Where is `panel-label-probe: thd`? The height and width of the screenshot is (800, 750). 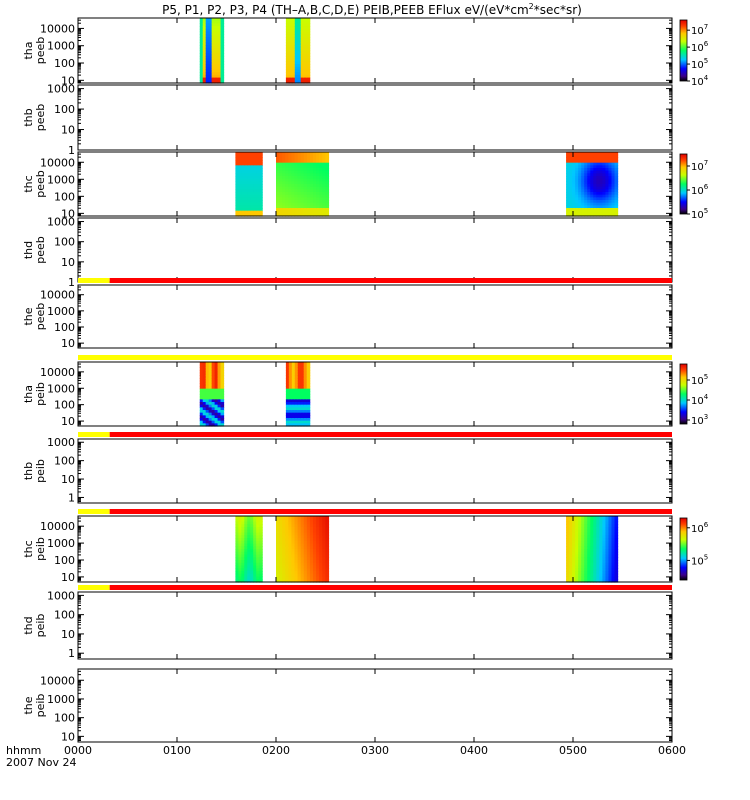 panel-label-probe: thd is located at coordinates (28, 250).